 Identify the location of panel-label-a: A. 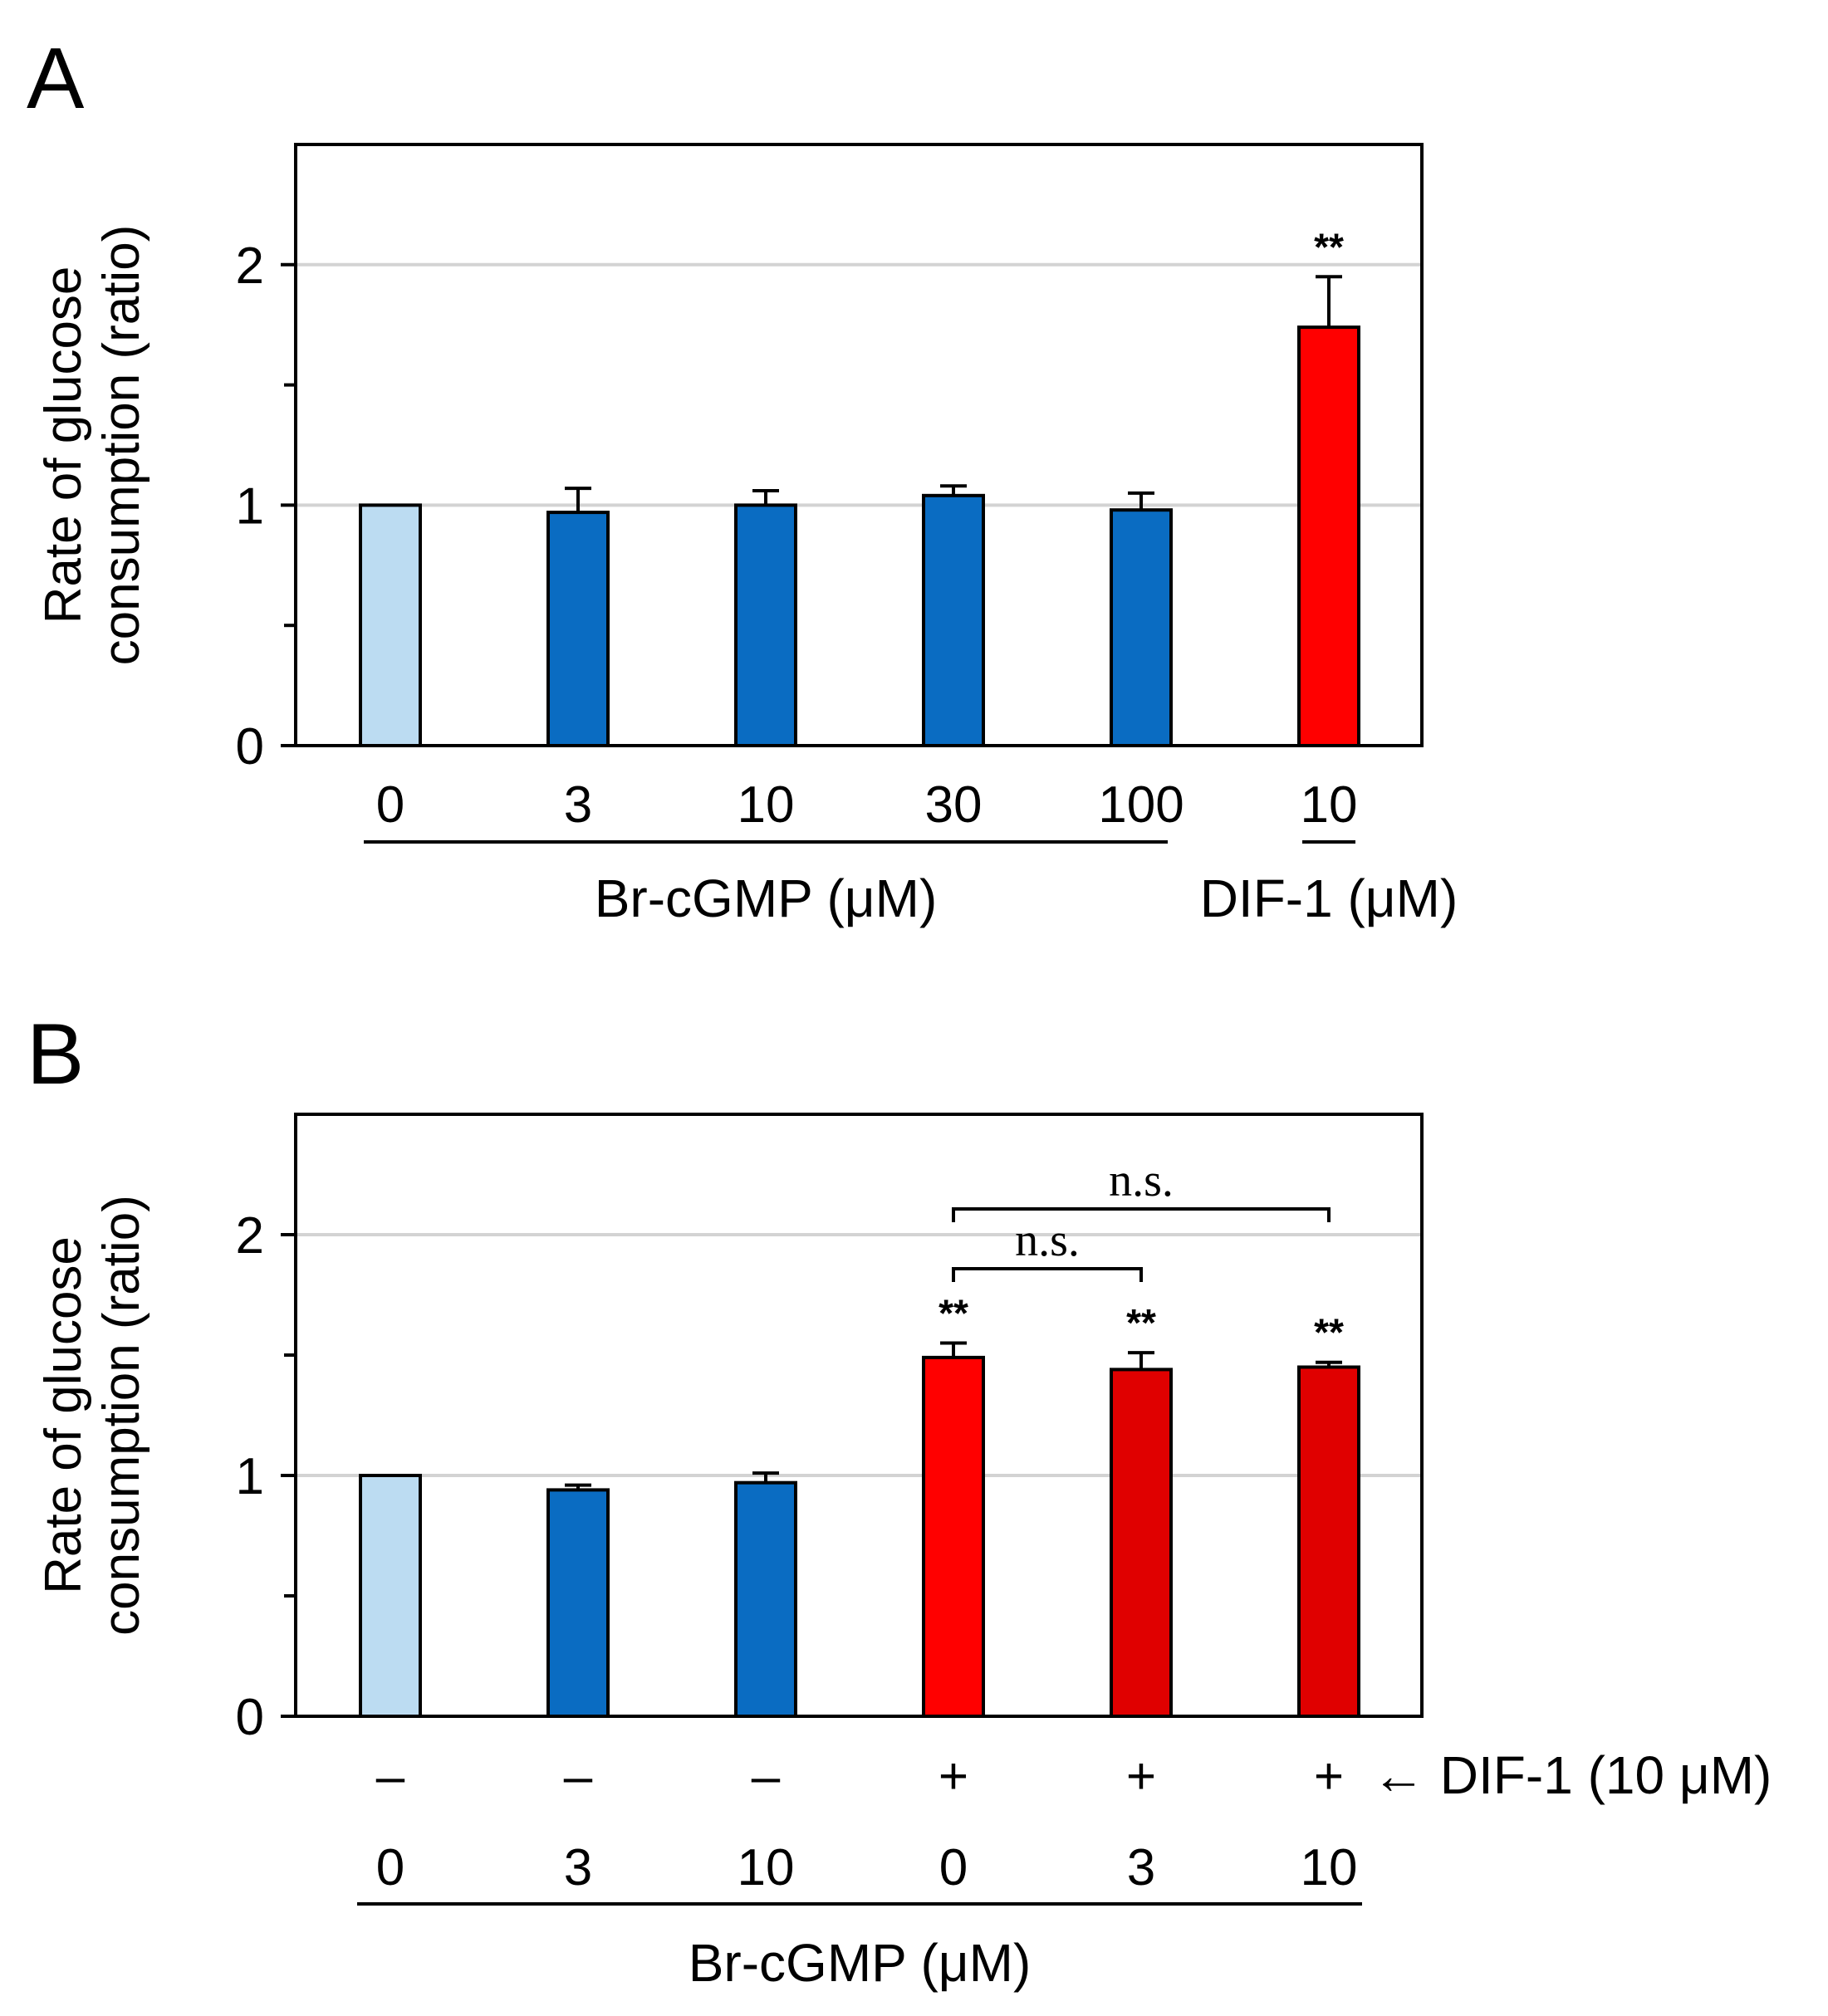
(56, 79).